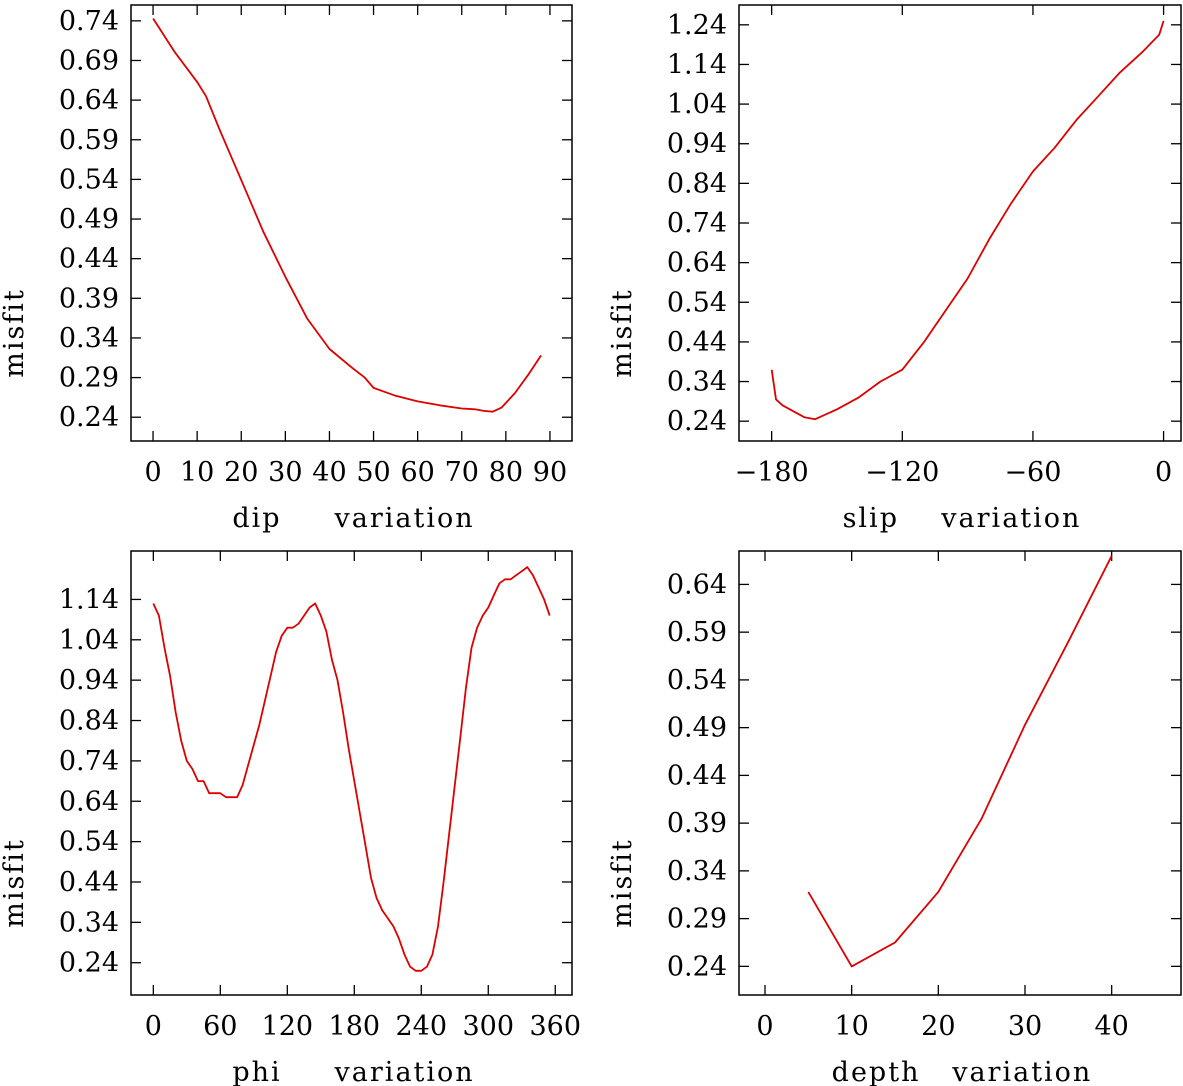  What do you see at coordinates (89, 599) in the screenshot?
I see `phi-ytick-label: 1.14` at bounding box center [89, 599].